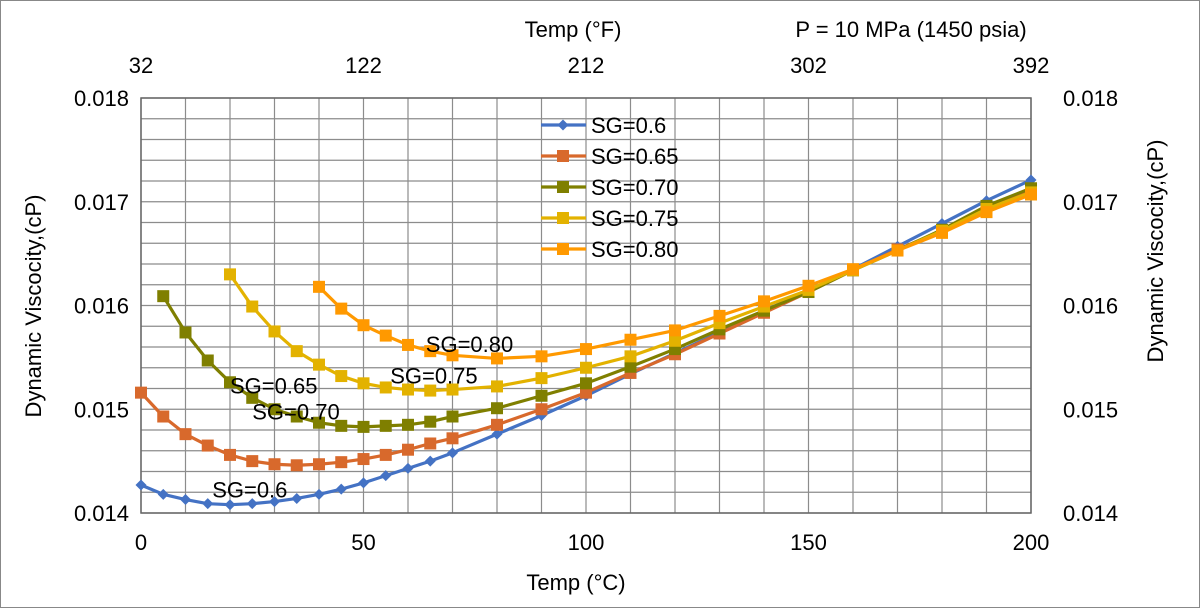 Image resolution: width=1200 pixels, height=612 pixels. Describe the element at coordinates (1090, 306) in the screenshot. I see `y-tick-label-right: 0.016` at that location.